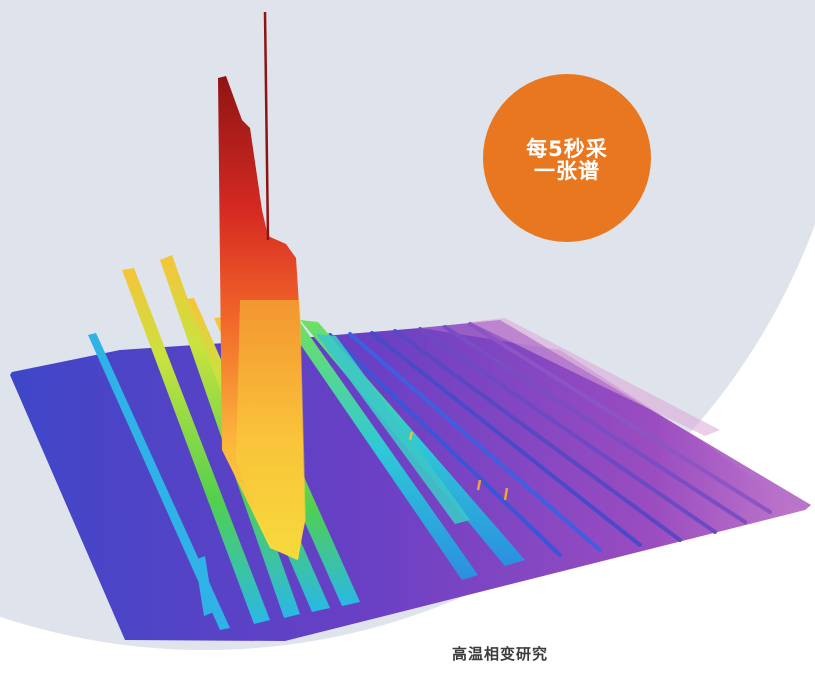 The width and height of the screenshot is (815, 681). Describe the element at coordinates (500, 654) in the screenshot. I see `image-caption: 高温相变研究` at that location.